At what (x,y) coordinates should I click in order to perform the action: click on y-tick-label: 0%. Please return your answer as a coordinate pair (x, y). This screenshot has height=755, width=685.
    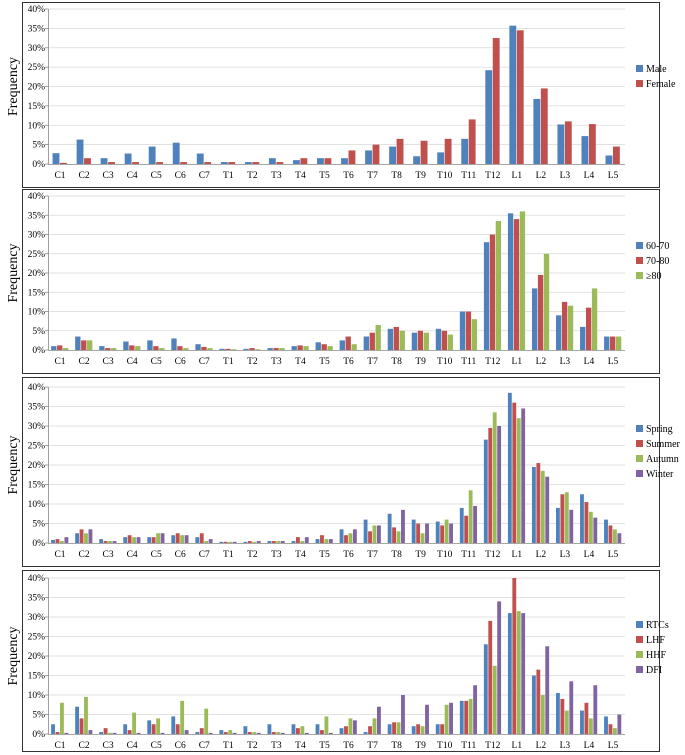
    Looking at the image, I should click on (38, 735).